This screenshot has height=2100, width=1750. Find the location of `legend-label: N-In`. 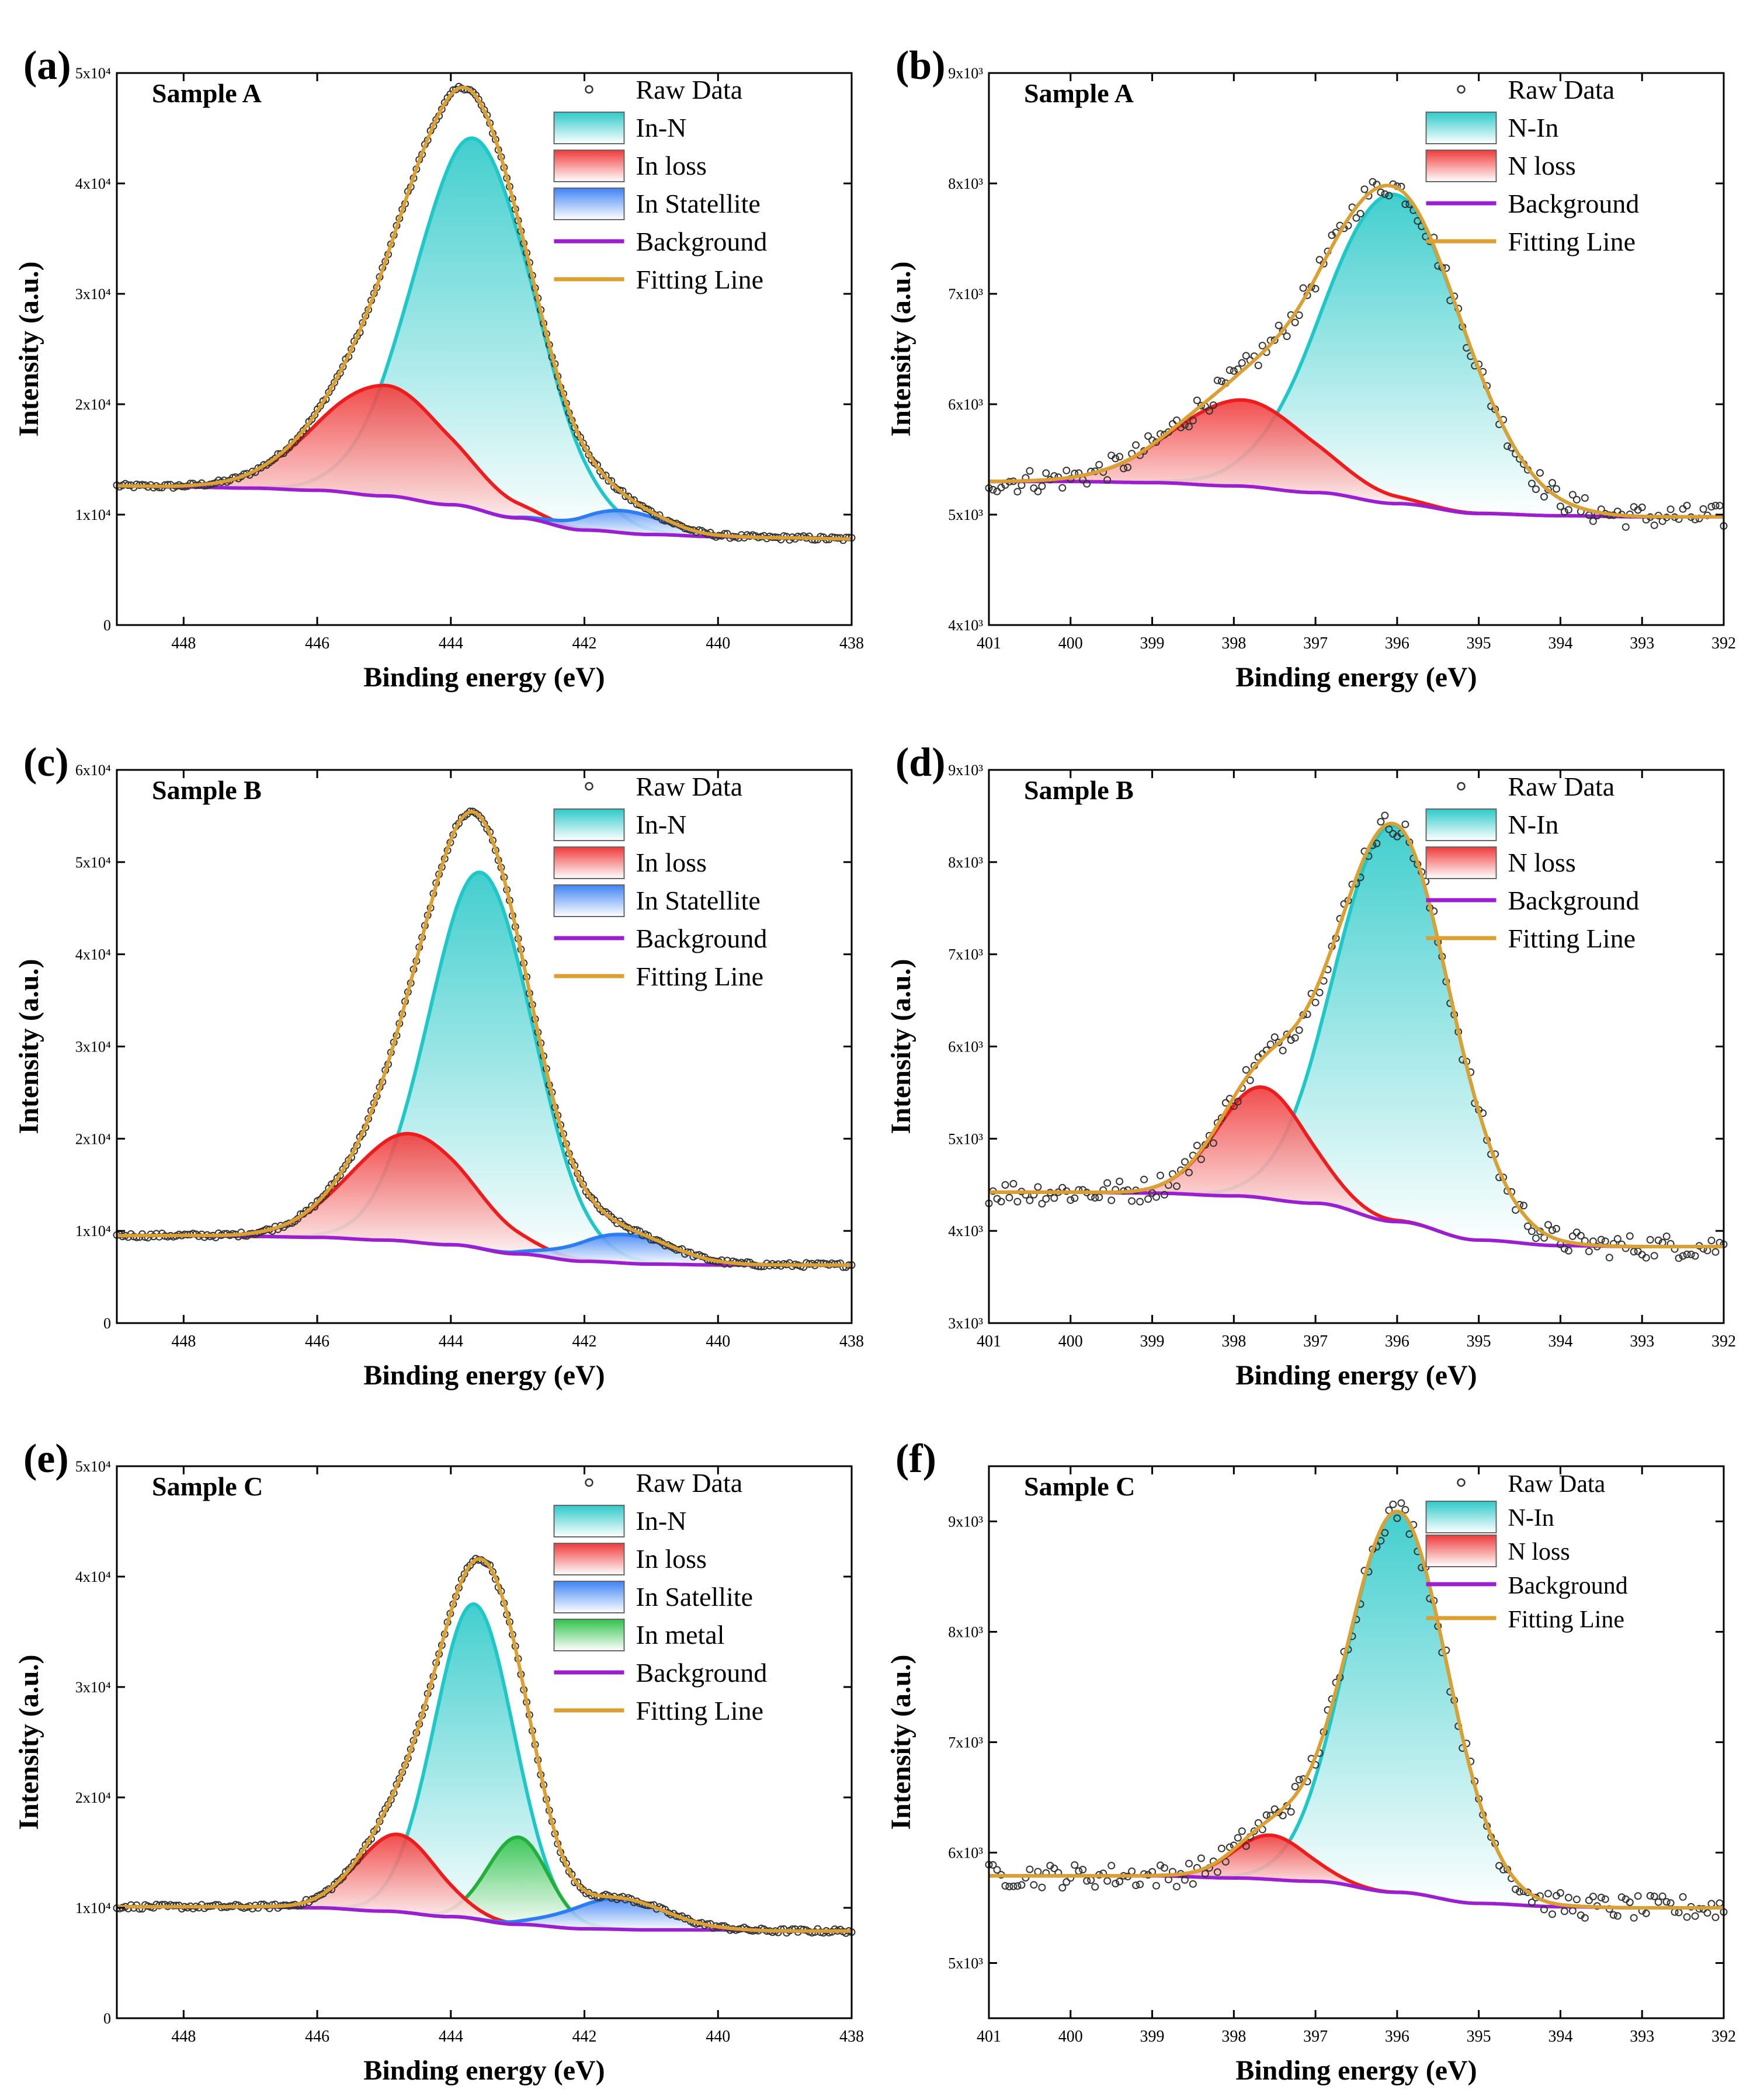

legend-label: N-In is located at coordinates (1533, 824).